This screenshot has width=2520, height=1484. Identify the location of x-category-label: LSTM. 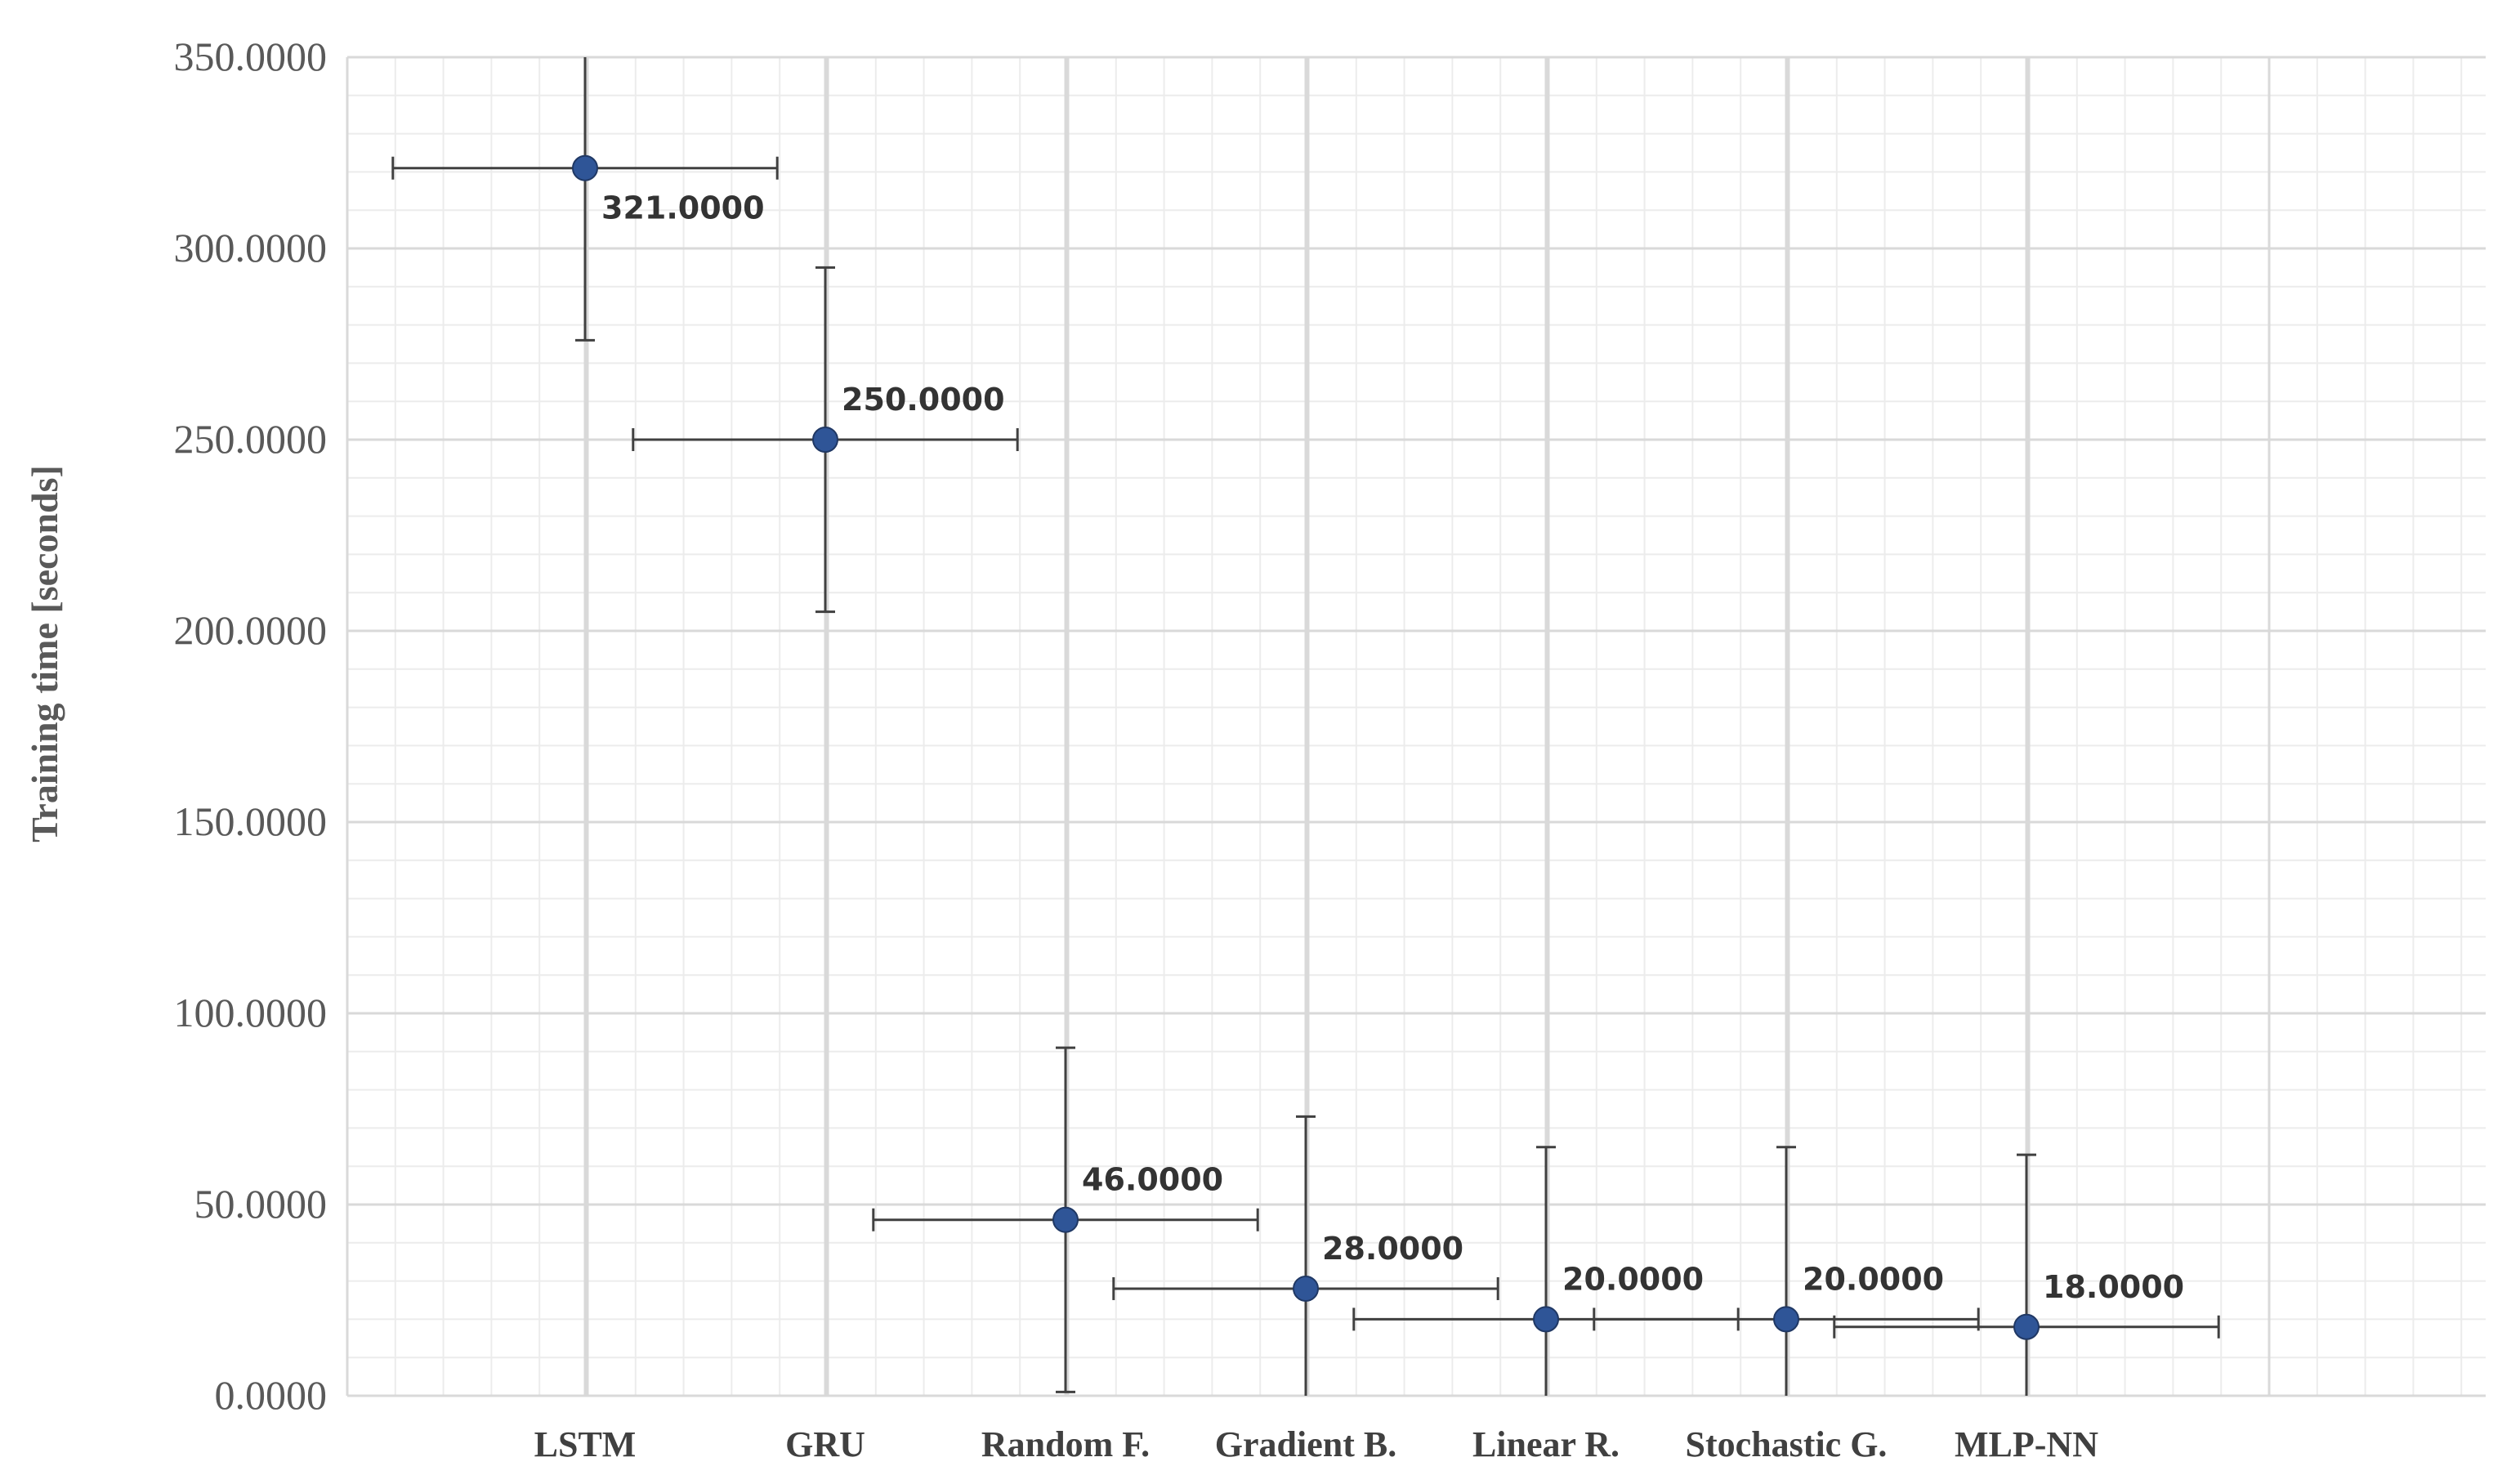
(586, 1444).